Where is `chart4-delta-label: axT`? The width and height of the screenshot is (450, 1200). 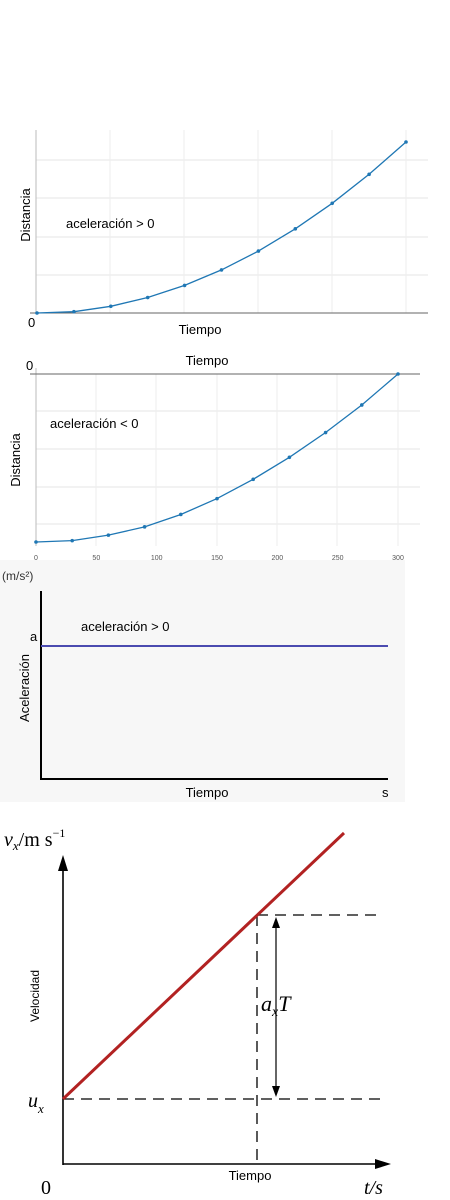 chart4-delta-label: axT is located at coordinates (276, 1005).